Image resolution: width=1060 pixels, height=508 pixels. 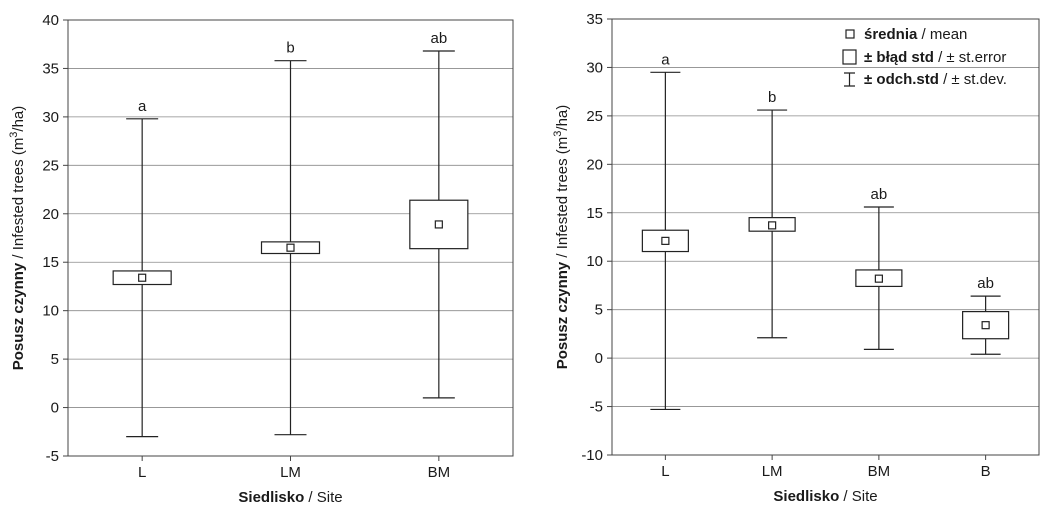 I want to click on legend-sd-symbol, so click(x=849, y=79).